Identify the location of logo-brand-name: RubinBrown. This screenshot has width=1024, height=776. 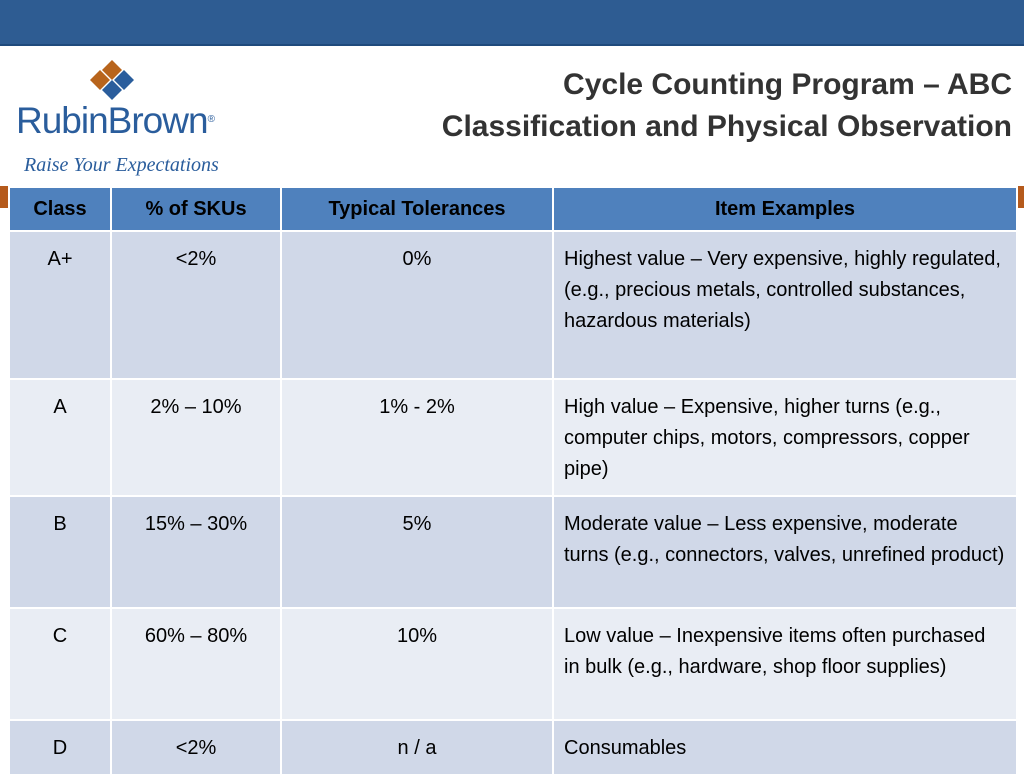
(112, 120).